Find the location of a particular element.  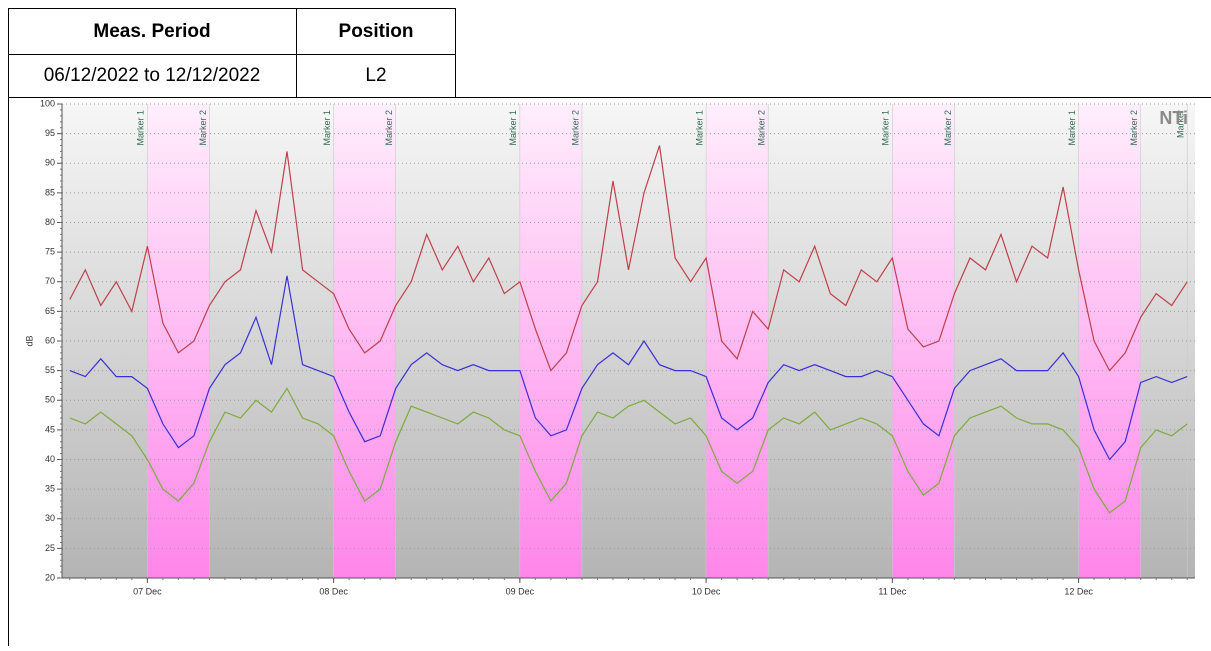

y-tick-label: 75 is located at coordinates (50, 252).